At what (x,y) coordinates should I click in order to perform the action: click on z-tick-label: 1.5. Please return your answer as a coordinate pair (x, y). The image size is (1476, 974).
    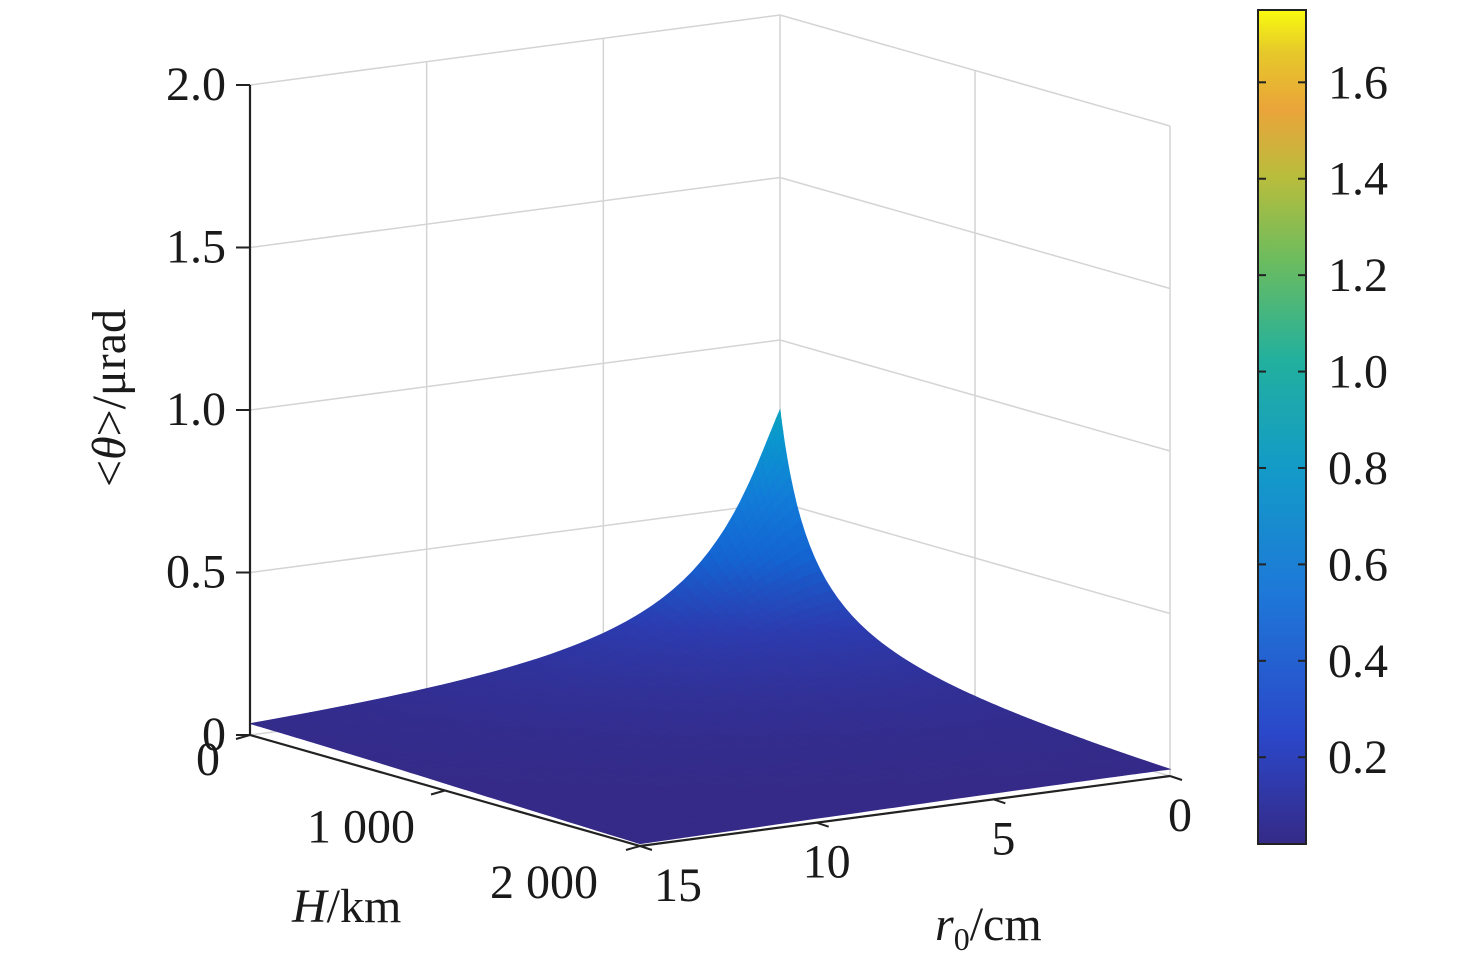
    Looking at the image, I should click on (196, 247).